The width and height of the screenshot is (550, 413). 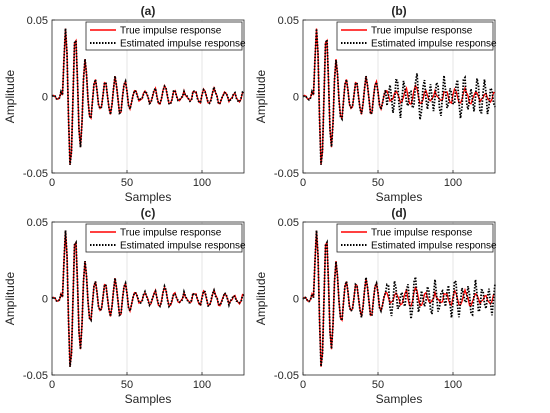 What do you see at coordinates (148, 213) in the screenshot?
I see `subplot-title: (c)` at bounding box center [148, 213].